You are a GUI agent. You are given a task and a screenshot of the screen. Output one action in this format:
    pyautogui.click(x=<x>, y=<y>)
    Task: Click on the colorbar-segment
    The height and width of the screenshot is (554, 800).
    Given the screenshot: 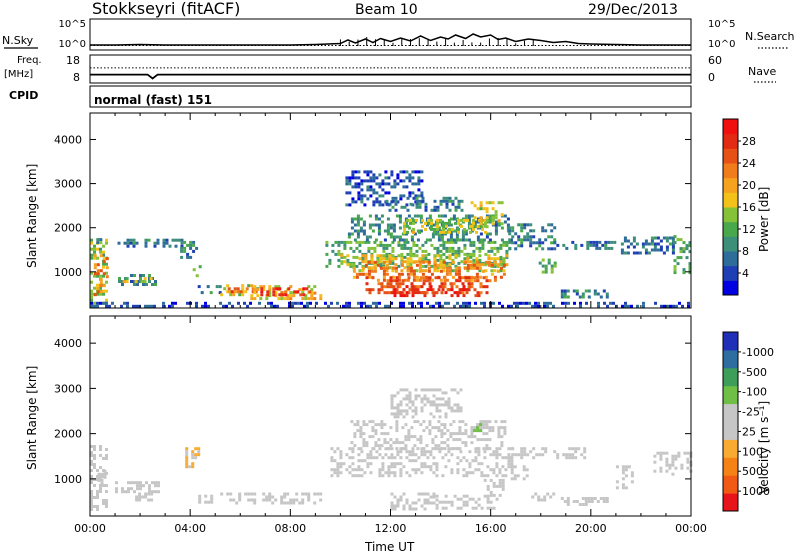 What is the action you would take?
    pyautogui.click(x=730, y=502)
    